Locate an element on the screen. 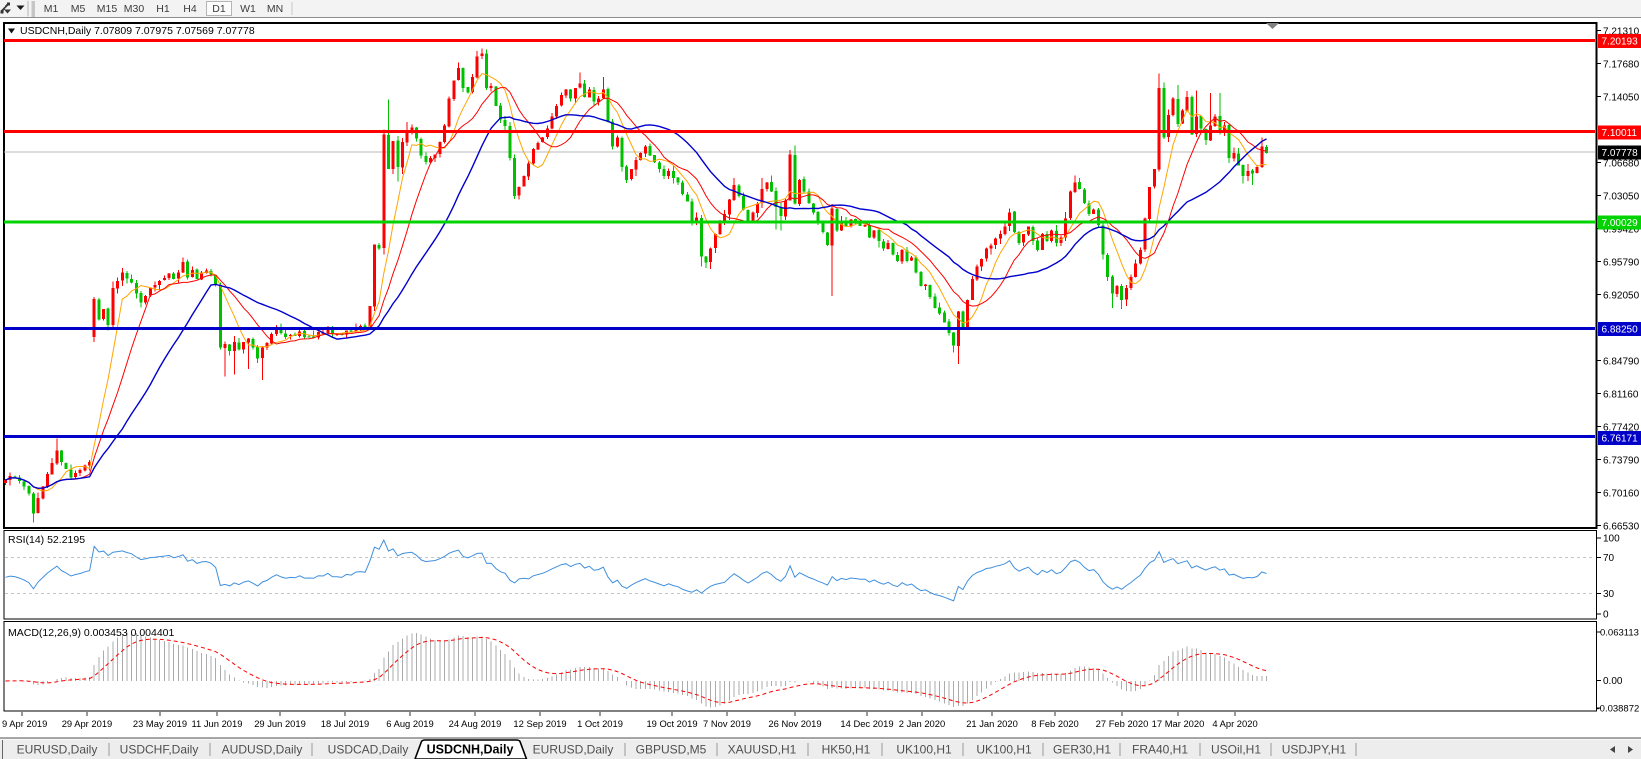 This screenshot has height=759, width=1641. svg-text: USDCAD,Daily is located at coordinates (368, 750).